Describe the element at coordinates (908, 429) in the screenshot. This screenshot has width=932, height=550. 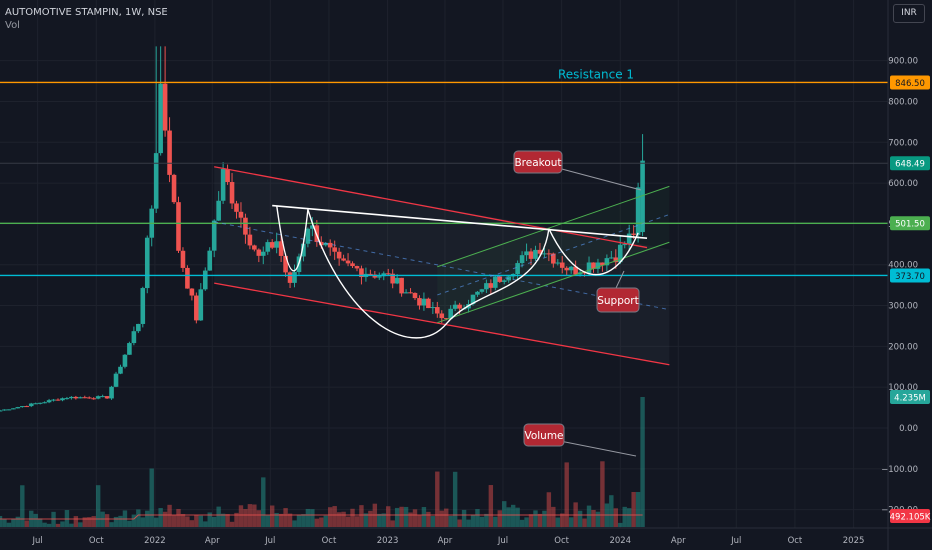
I see `price-tick-label: 0.00` at that location.